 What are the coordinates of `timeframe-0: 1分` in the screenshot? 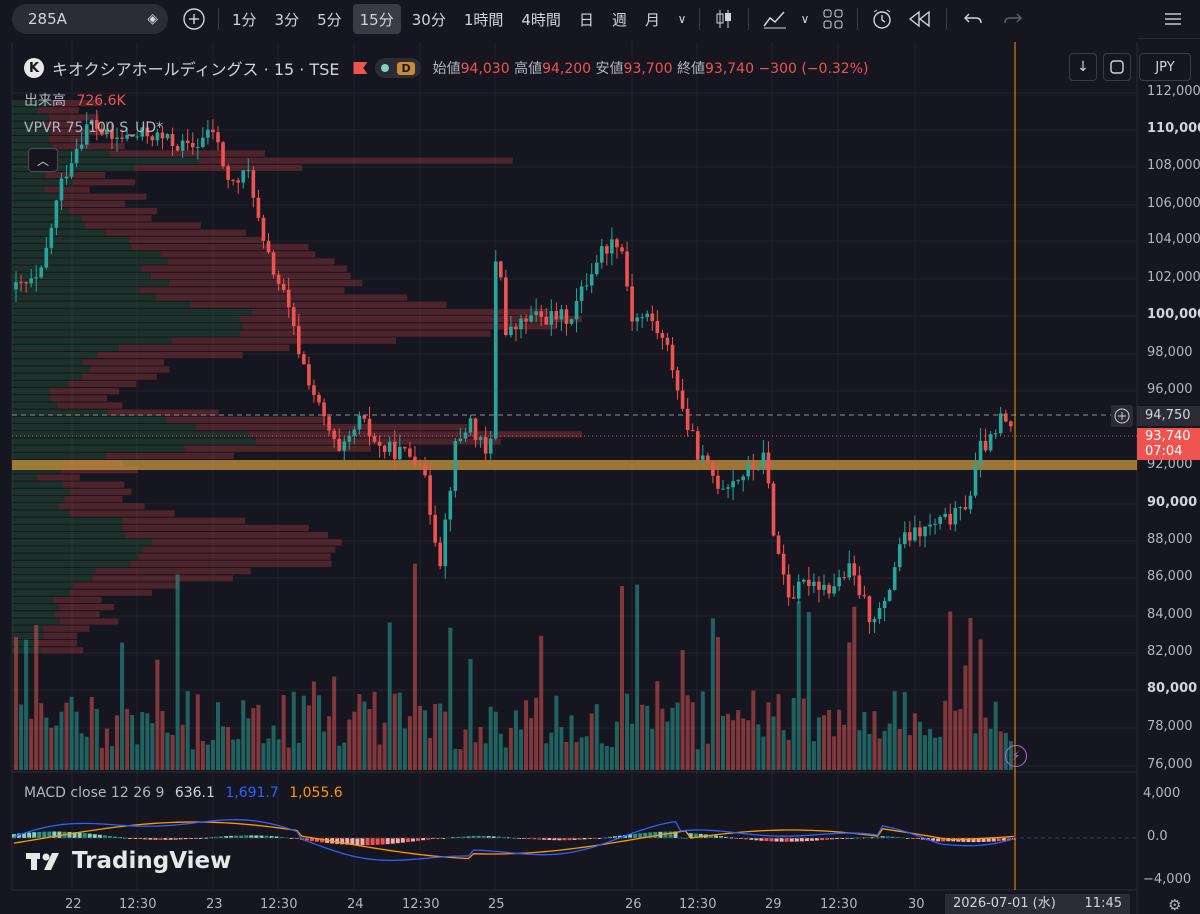 It's located at (244, 19).